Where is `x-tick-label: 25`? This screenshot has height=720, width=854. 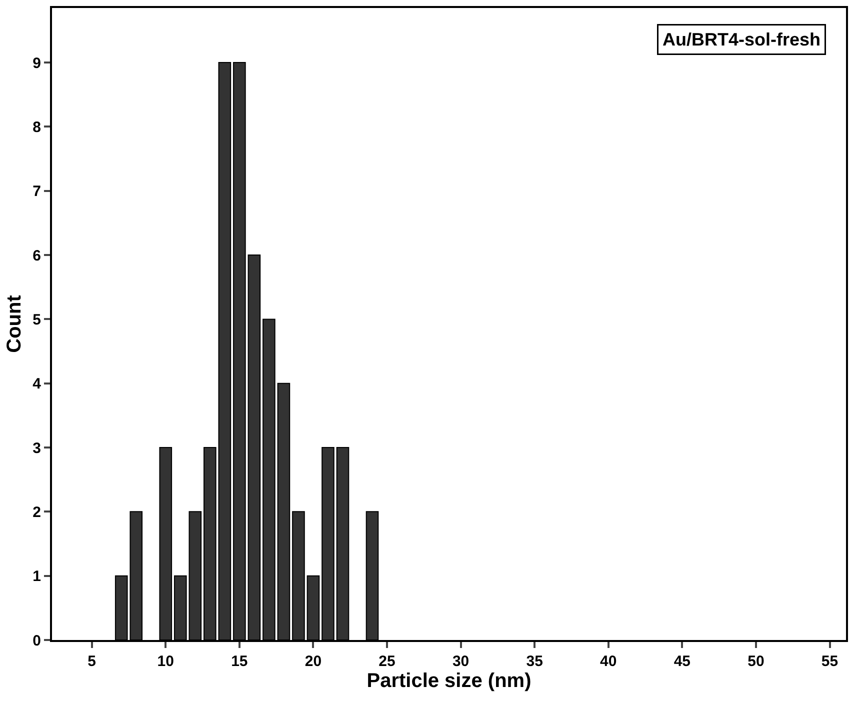 x-tick-label: 25 is located at coordinates (387, 661).